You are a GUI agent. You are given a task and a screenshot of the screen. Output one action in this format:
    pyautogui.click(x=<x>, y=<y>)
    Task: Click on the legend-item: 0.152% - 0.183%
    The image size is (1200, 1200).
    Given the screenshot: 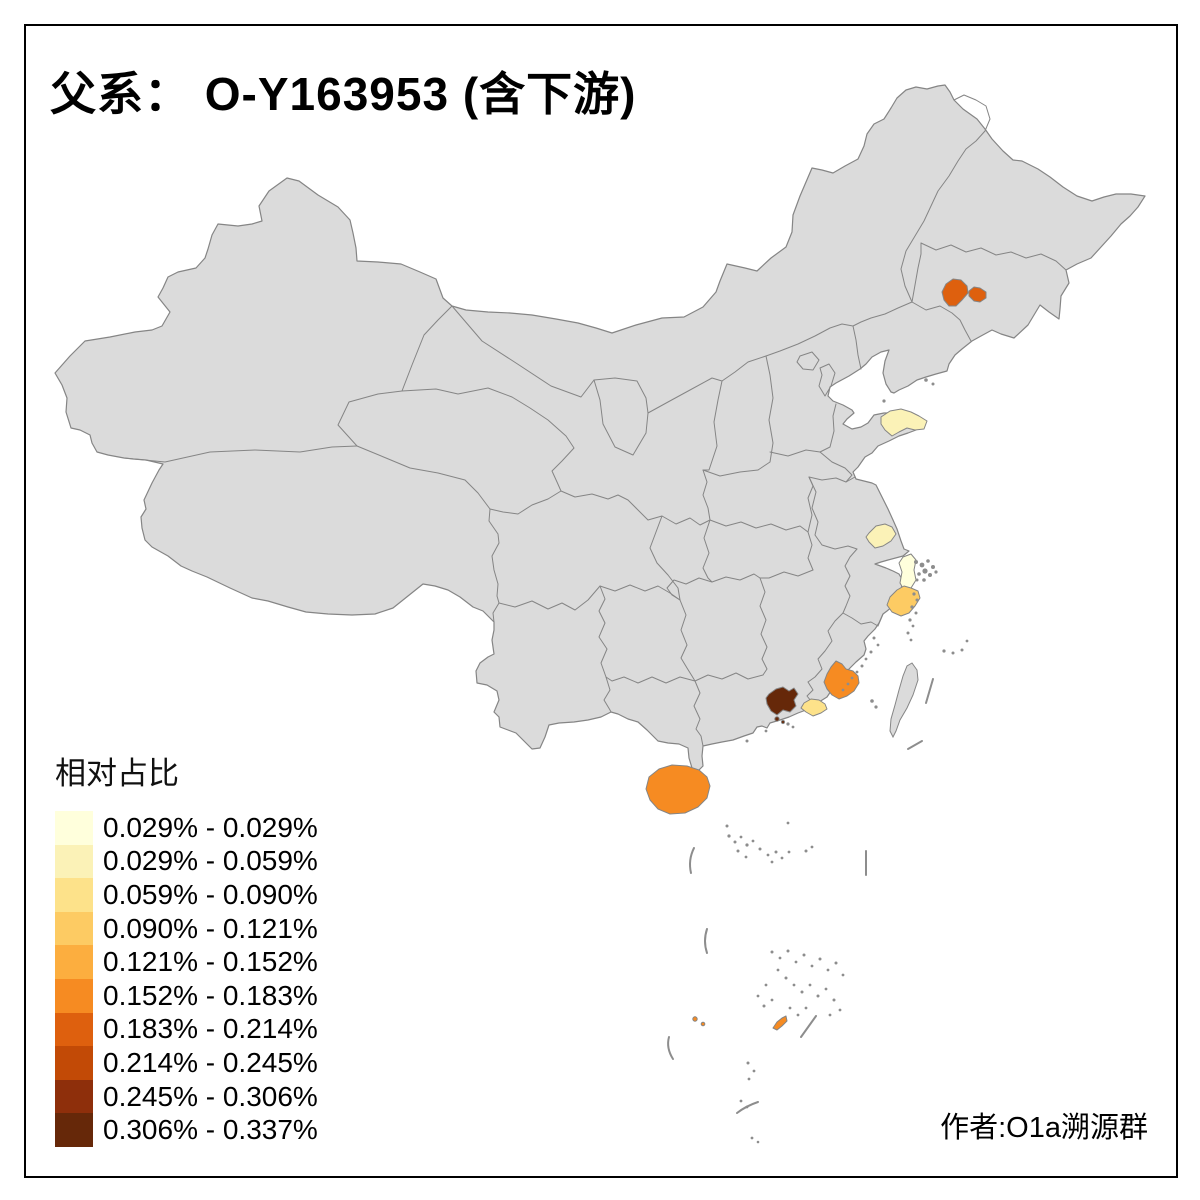 What is the action you would take?
    pyautogui.click(x=186, y=995)
    